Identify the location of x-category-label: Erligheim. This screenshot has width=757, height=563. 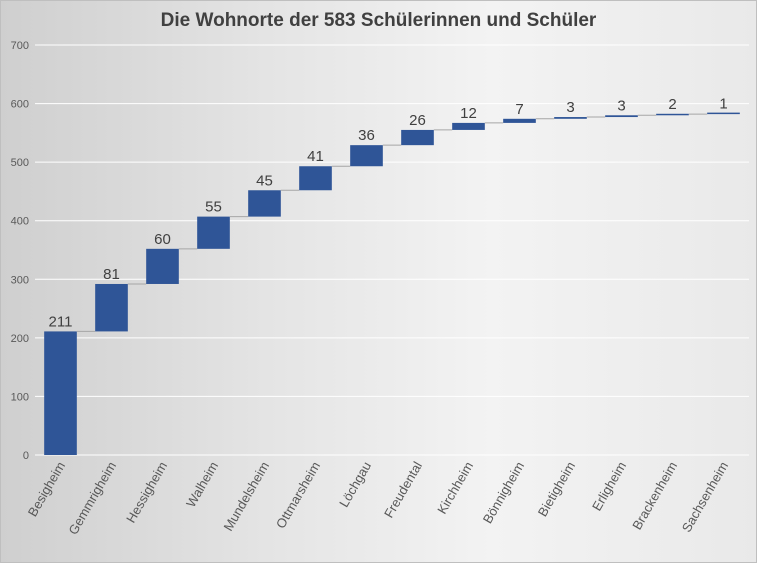
(609, 486).